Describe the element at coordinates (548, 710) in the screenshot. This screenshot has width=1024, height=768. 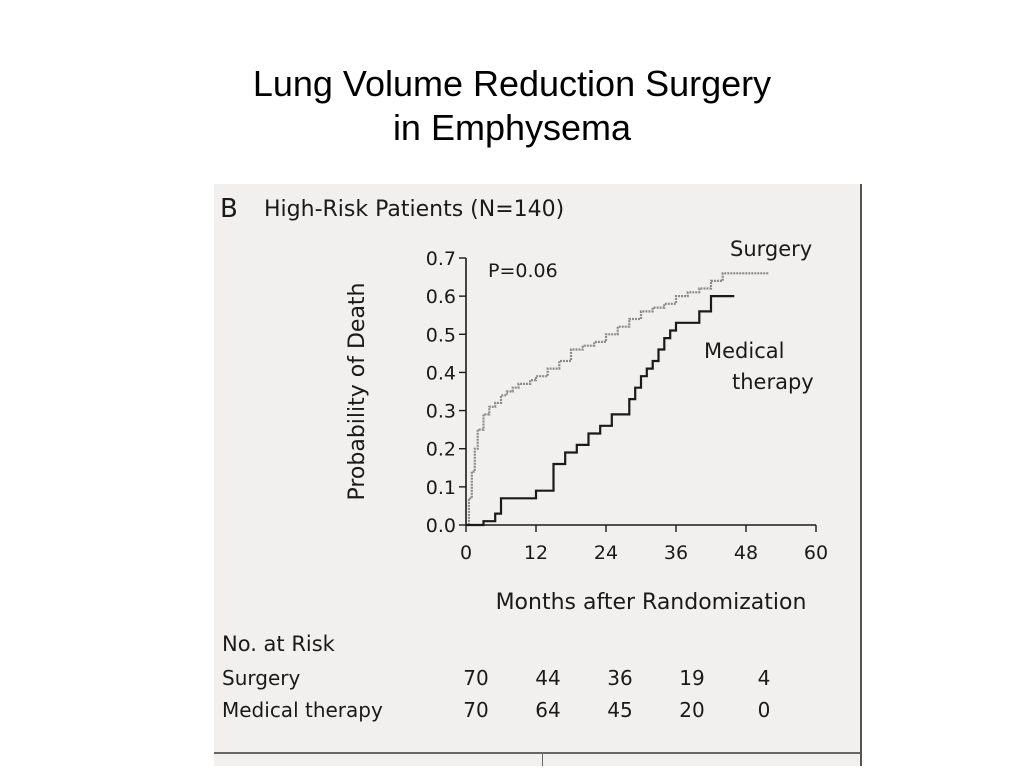
I see `risk-cell: 64` at that location.